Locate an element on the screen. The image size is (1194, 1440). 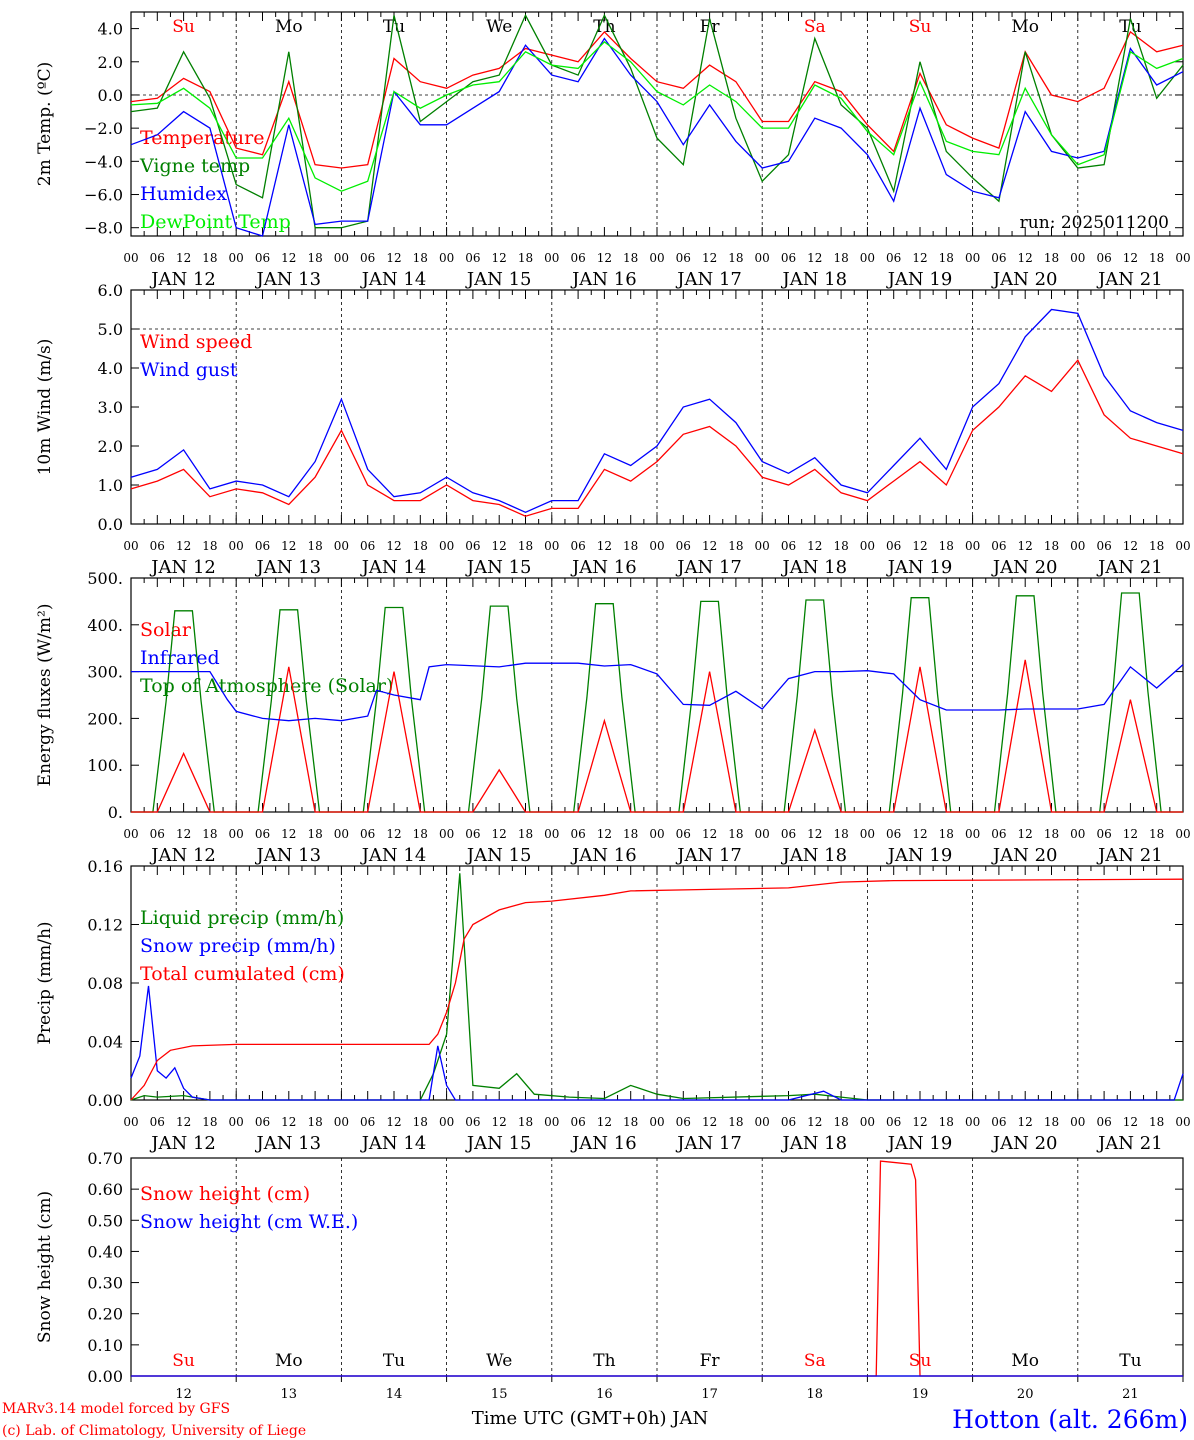
y-axis-label: Snow height (cm) is located at coordinates (45, 1267).